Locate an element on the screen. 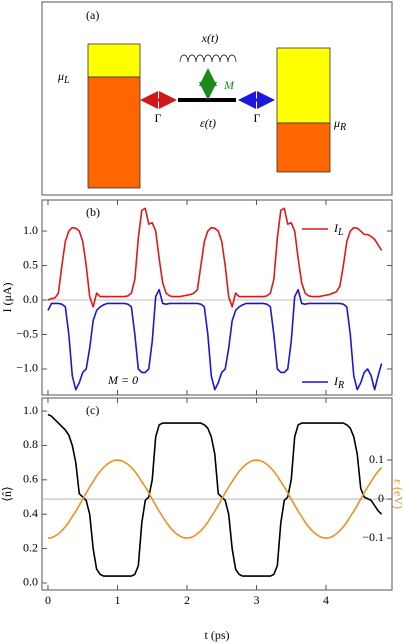  y-tick-label: 0.5 is located at coordinates (30, 264).